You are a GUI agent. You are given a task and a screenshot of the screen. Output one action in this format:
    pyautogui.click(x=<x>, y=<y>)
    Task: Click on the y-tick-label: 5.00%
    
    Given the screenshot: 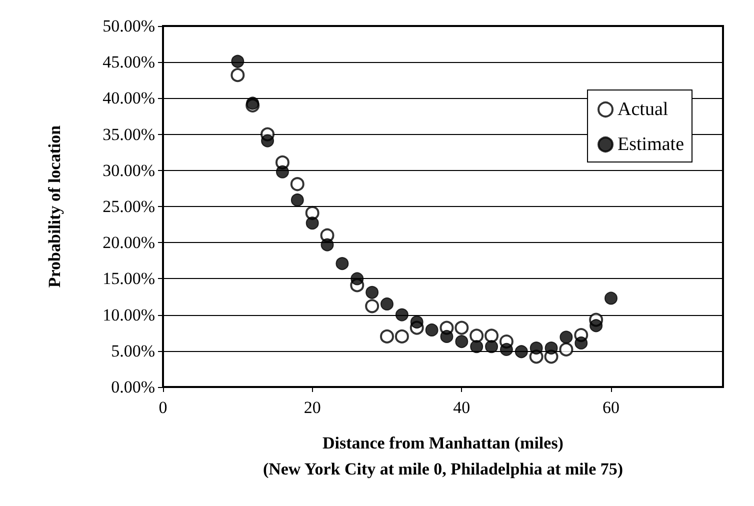 What is the action you would take?
    pyautogui.click(x=133, y=350)
    